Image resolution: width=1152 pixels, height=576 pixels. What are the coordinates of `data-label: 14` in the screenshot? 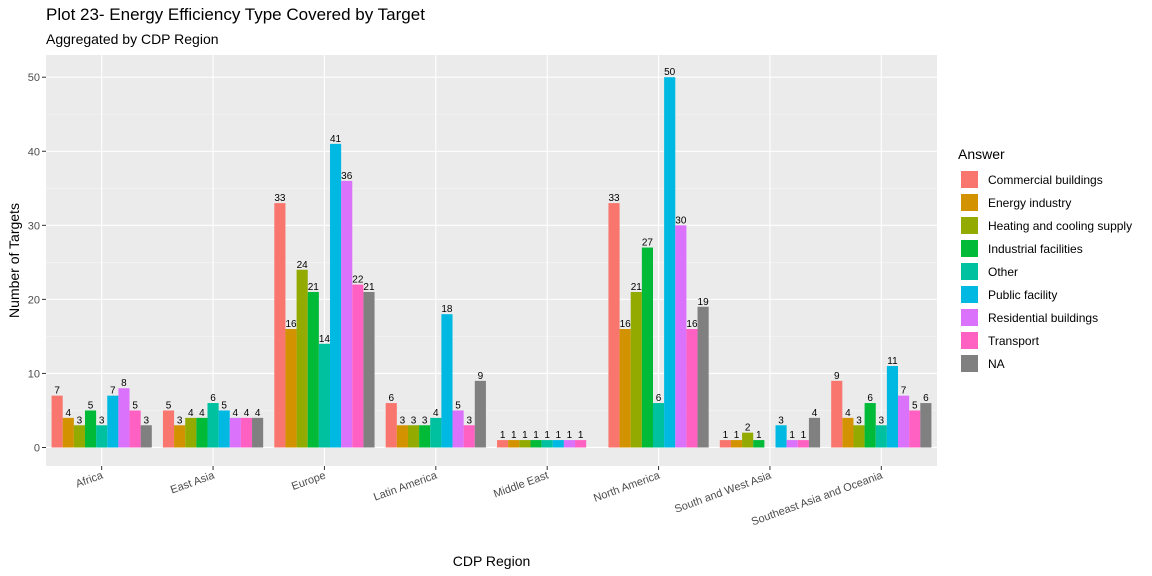 It's located at (325, 339).